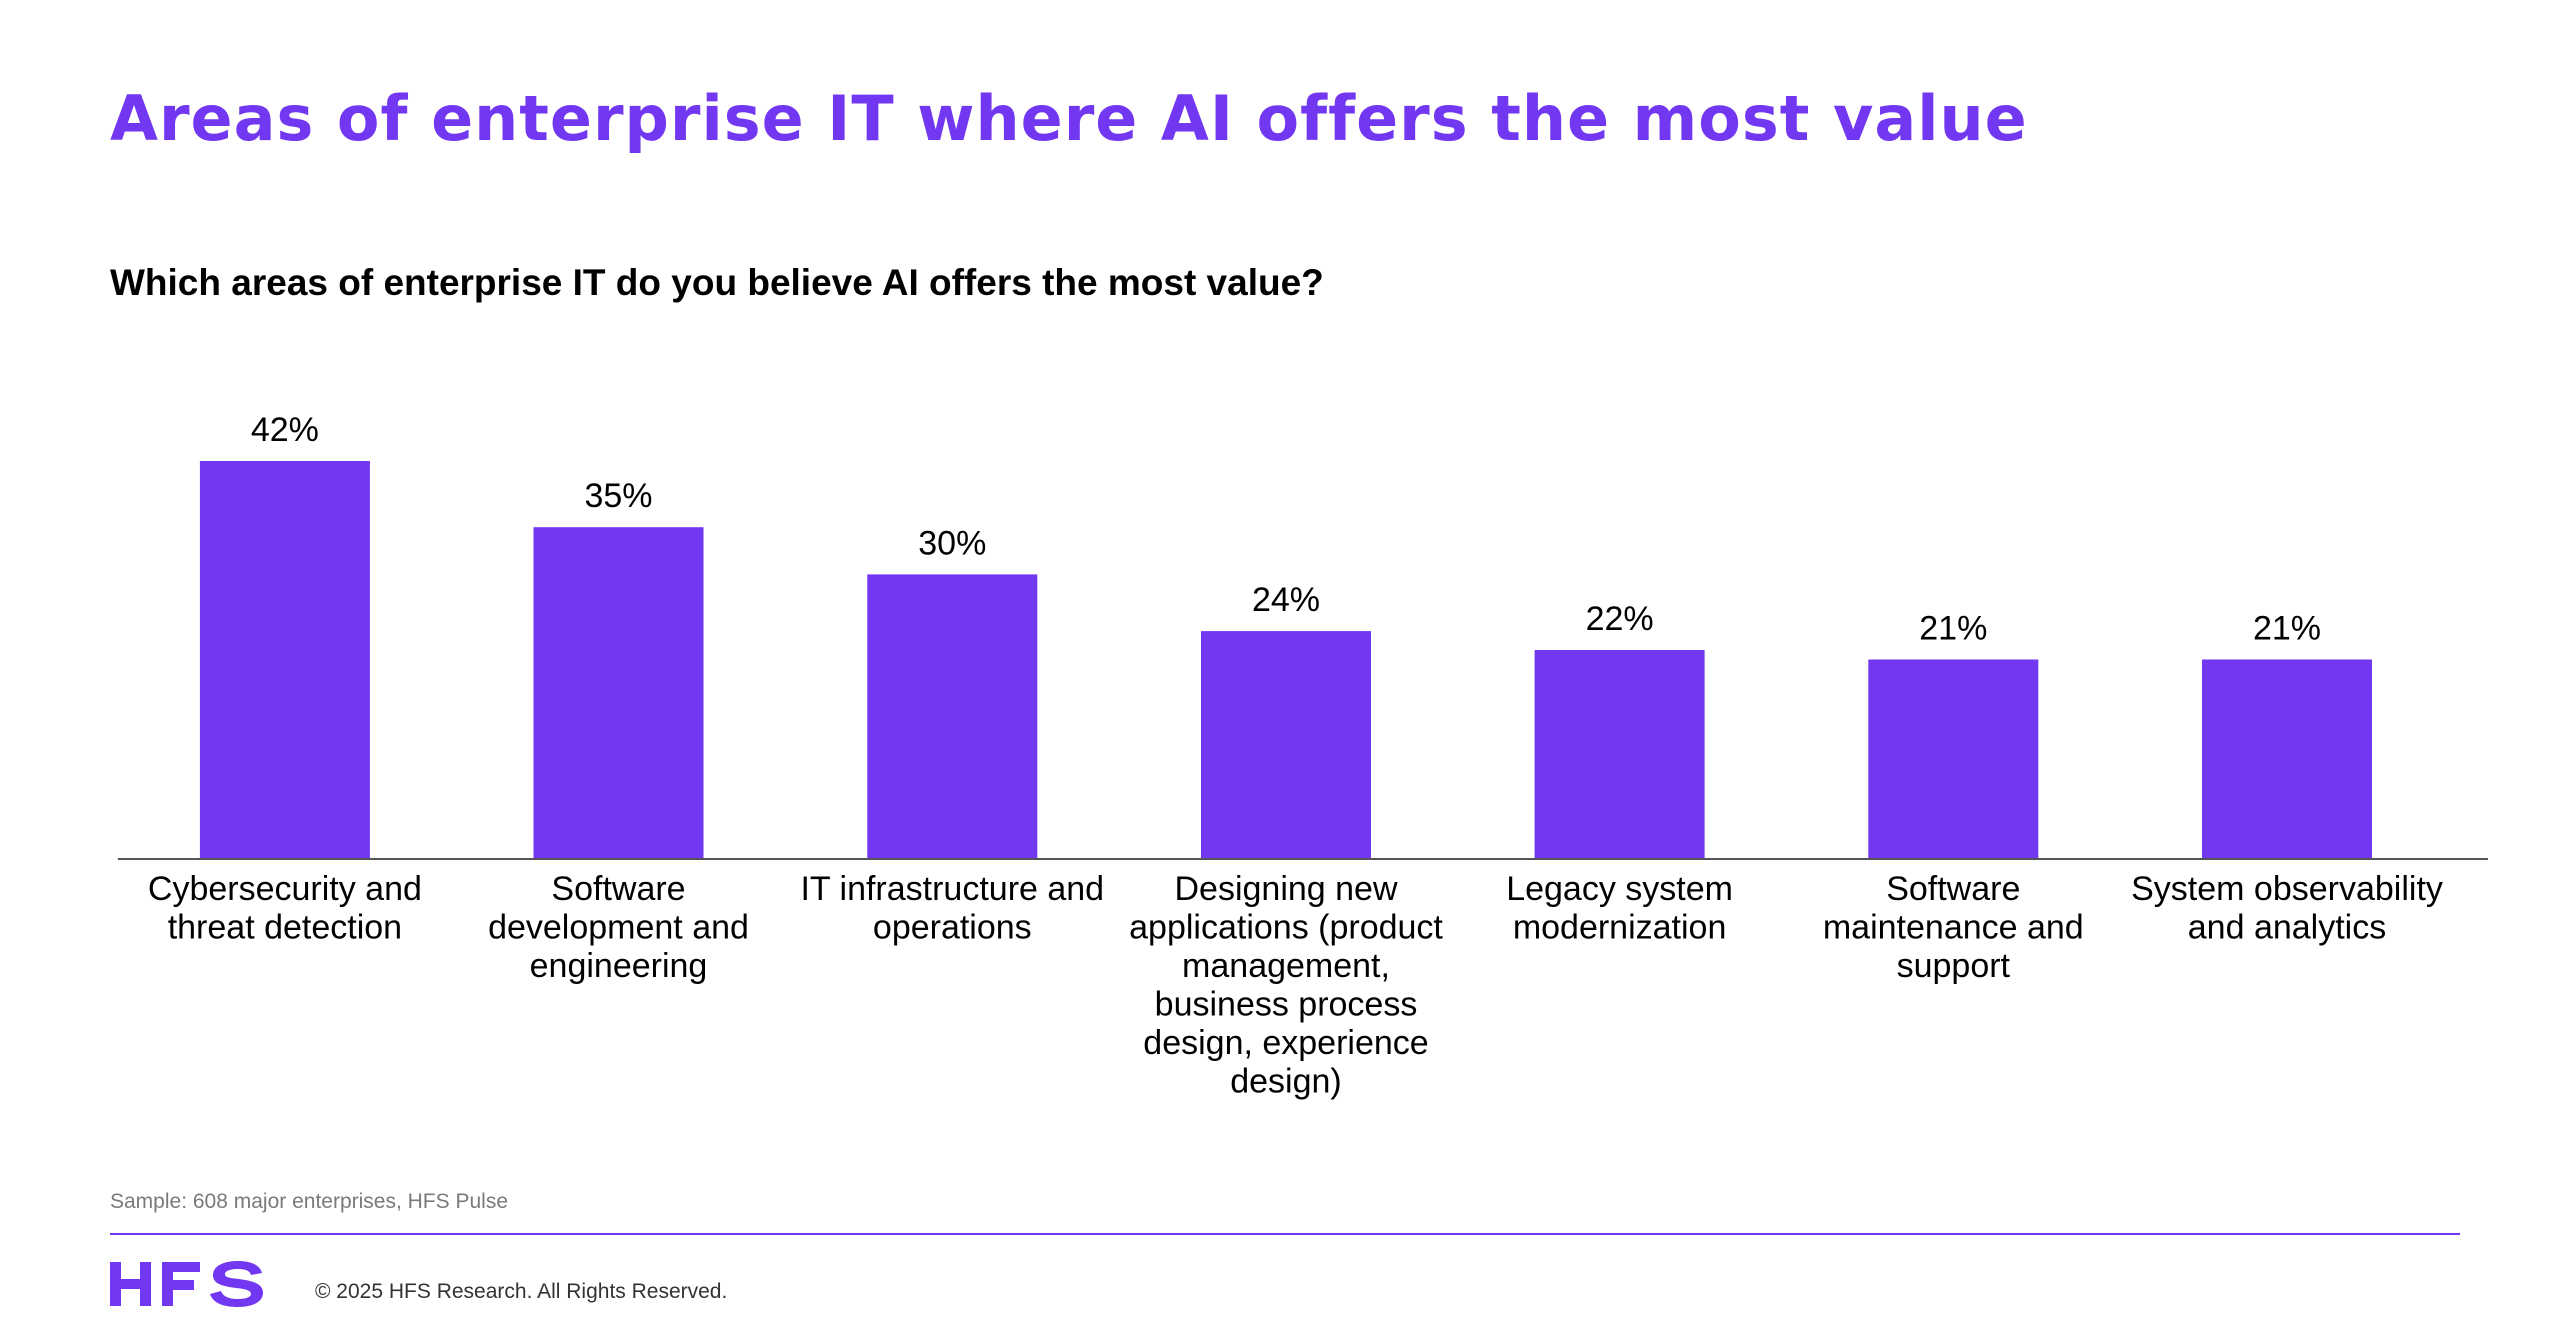 The image size is (2560, 1337). Describe the element at coordinates (618, 496) in the screenshot. I see `data-label: 35%` at that location.